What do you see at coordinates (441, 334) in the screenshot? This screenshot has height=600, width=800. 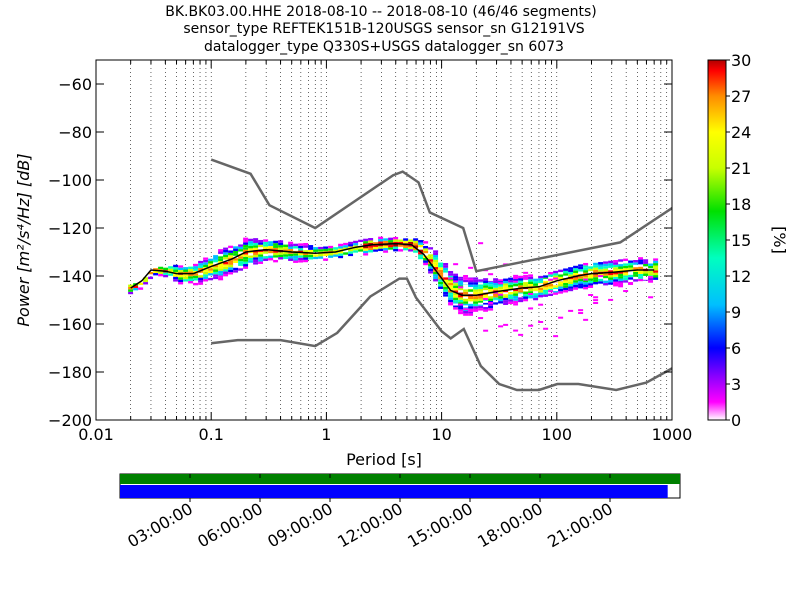 I see `noise-model-nlnm` at bounding box center [441, 334].